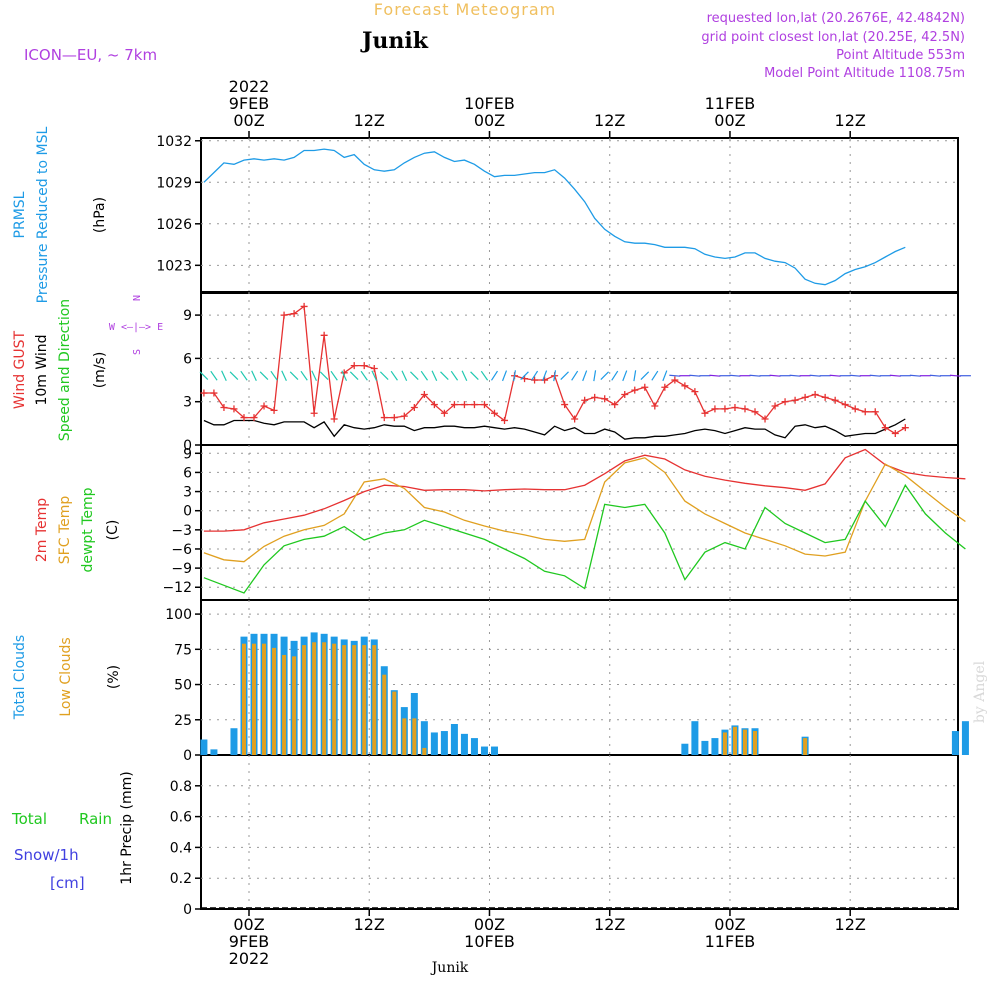  Describe the element at coordinates (489, 941) in the screenshot. I see `bottom-time-label: 10FEB` at that location.